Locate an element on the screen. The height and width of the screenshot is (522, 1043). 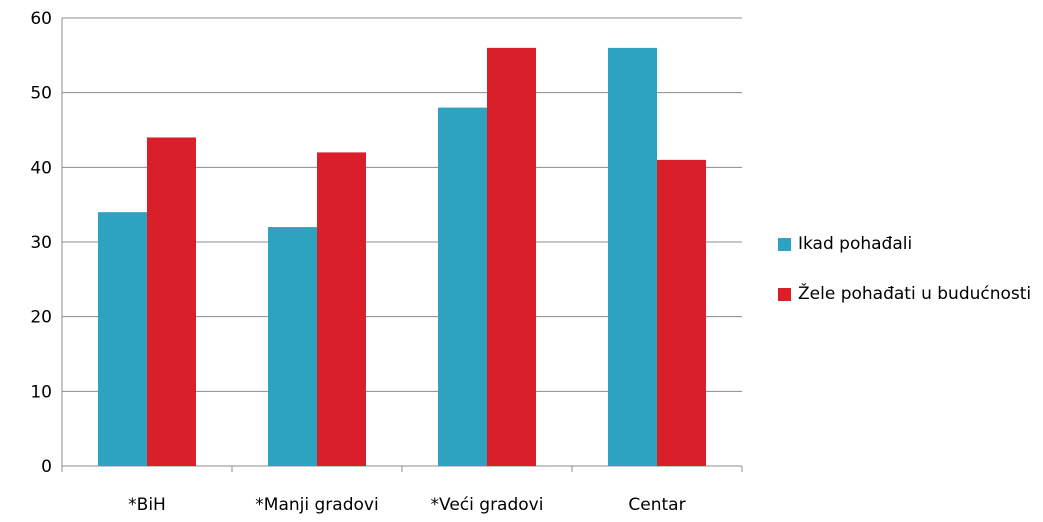
y-tick-label: 40 is located at coordinates (41, 168).